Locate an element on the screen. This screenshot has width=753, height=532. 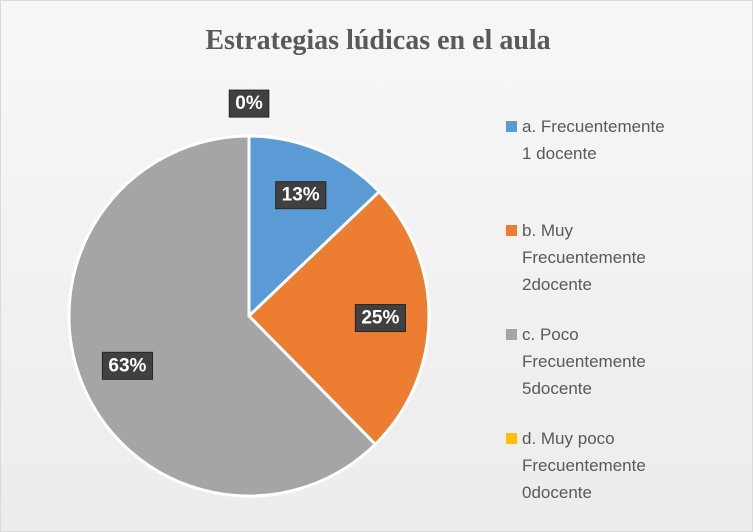
data-label: 13% is located at coordinates (301, 195).